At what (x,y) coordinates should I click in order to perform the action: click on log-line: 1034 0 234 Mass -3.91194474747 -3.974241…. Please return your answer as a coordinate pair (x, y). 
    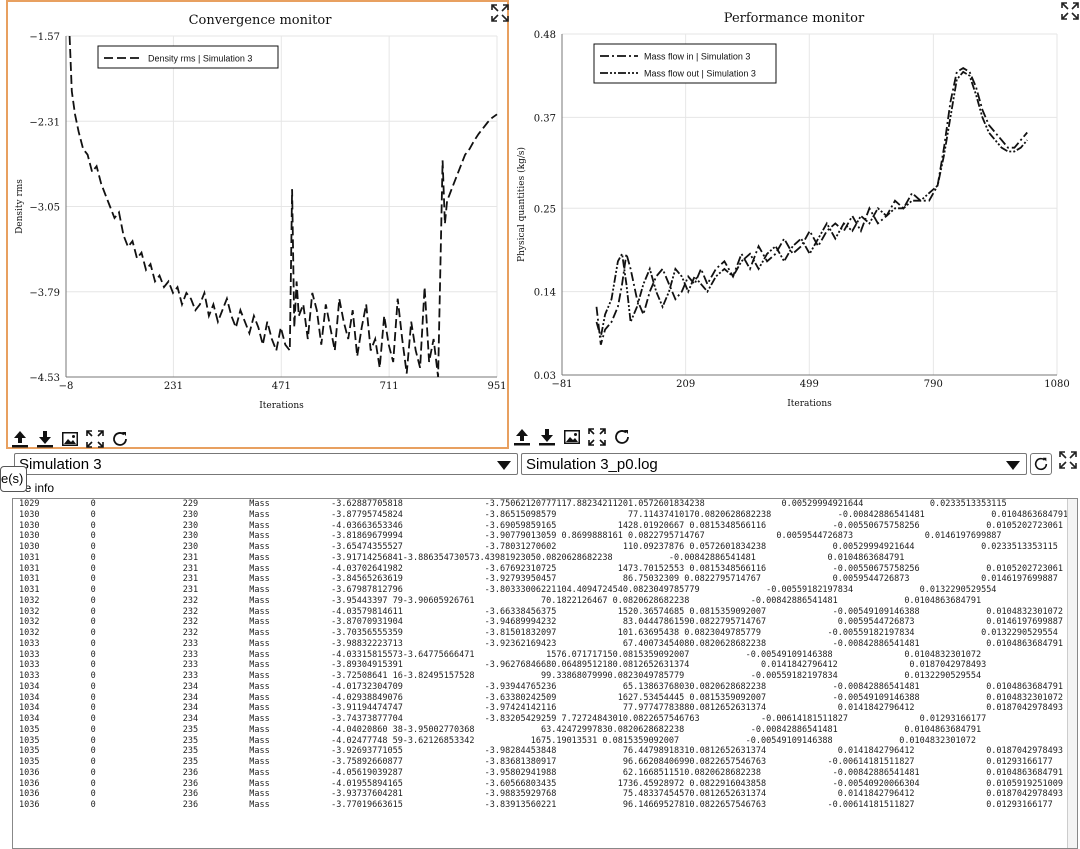
    Looking at the image, I should click on (541, 708).